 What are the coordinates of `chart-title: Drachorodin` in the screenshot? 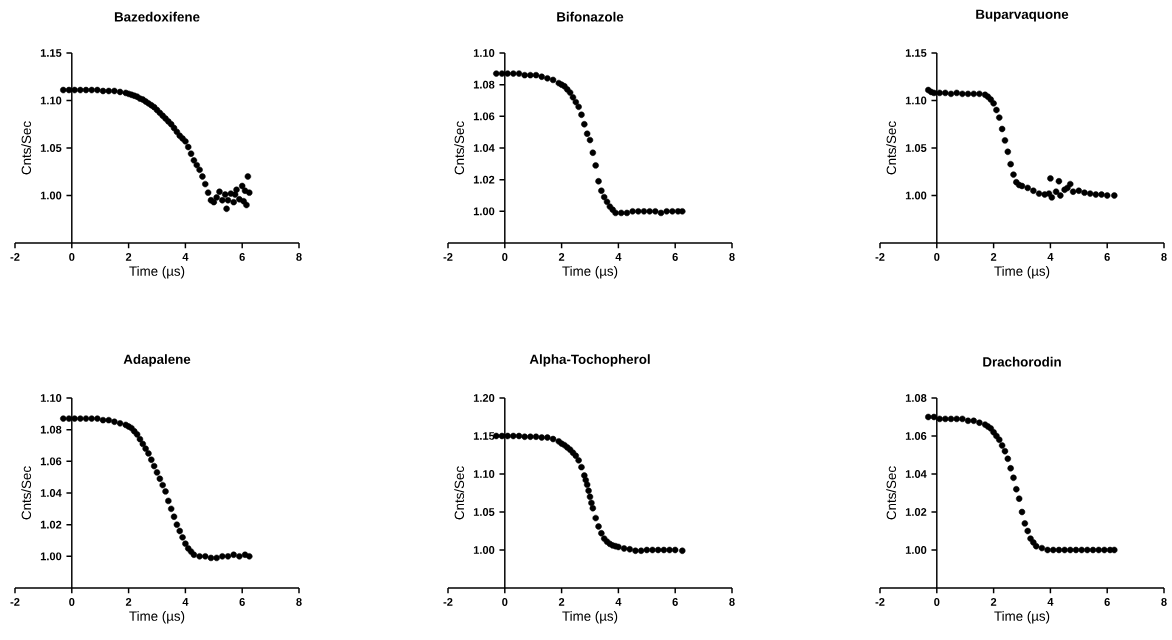 It's located at (1022, 361).